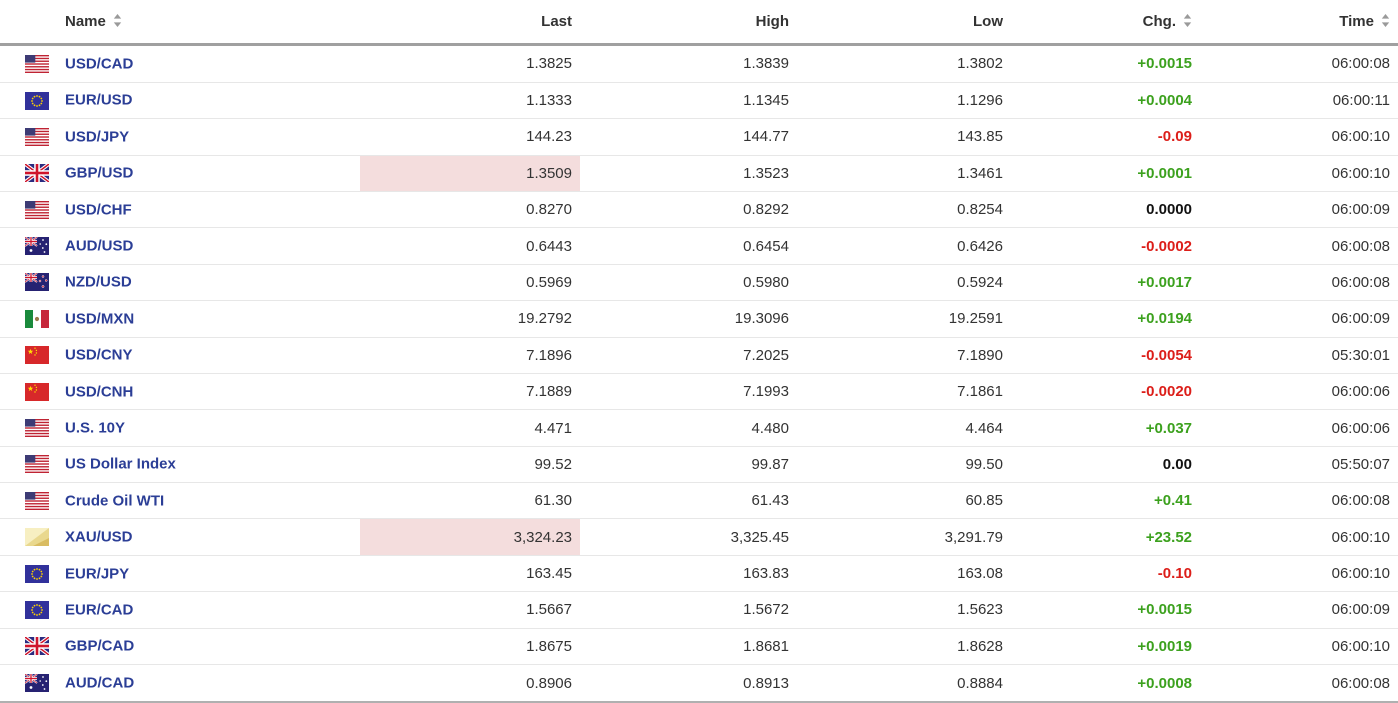 Image resolution: width=1398 pixels, height=703 pixels. What do you see at coordinates (688, 574) in the screenshot?
I see `high-cell: 163.83` at bounding box center [688, 574].